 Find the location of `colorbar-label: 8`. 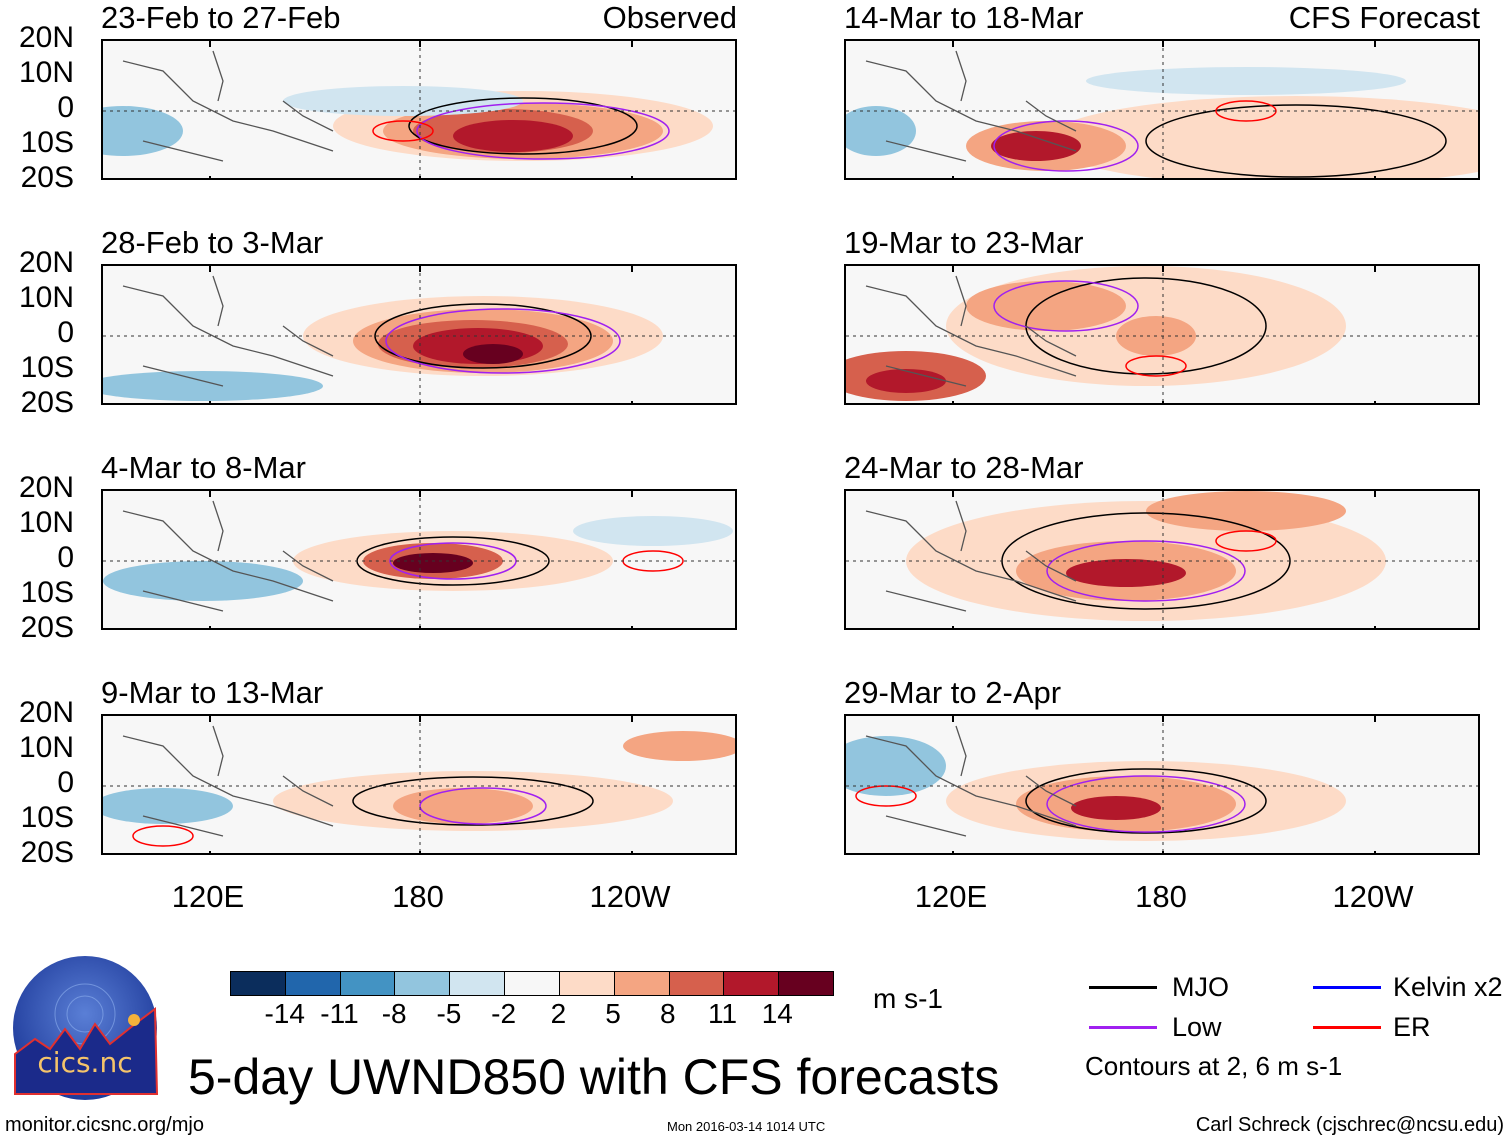

colorbar-label: 8 is located at coordinates (668, 1013).